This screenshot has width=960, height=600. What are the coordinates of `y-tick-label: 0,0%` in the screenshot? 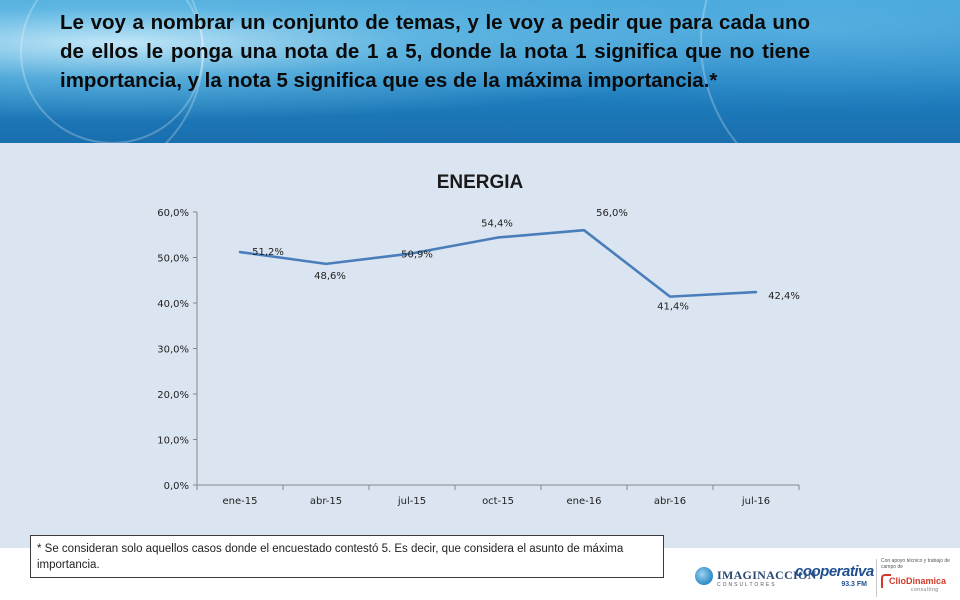 It's located at (176, 486).